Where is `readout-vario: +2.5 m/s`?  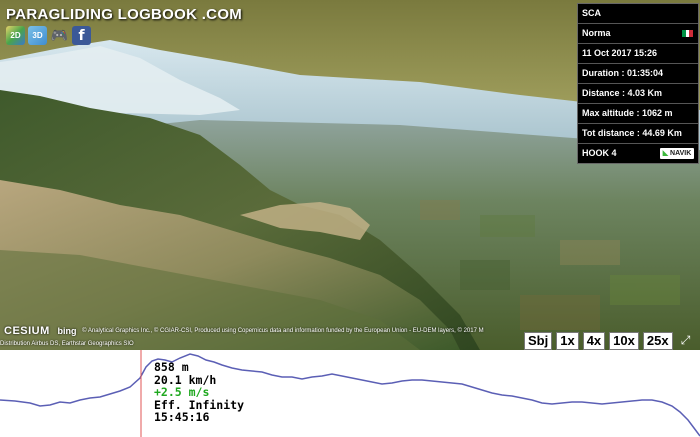
readout-vario: +2.5 m/s is located at coordinates (182, 392).